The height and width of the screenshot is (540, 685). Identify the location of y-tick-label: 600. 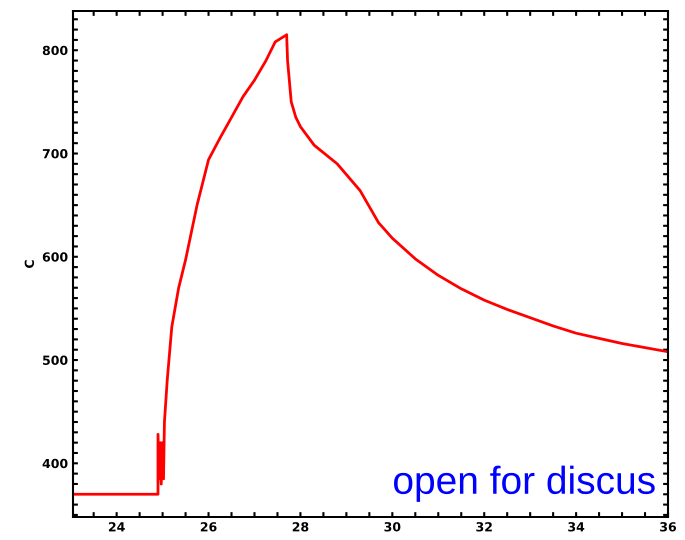
(55, 257).